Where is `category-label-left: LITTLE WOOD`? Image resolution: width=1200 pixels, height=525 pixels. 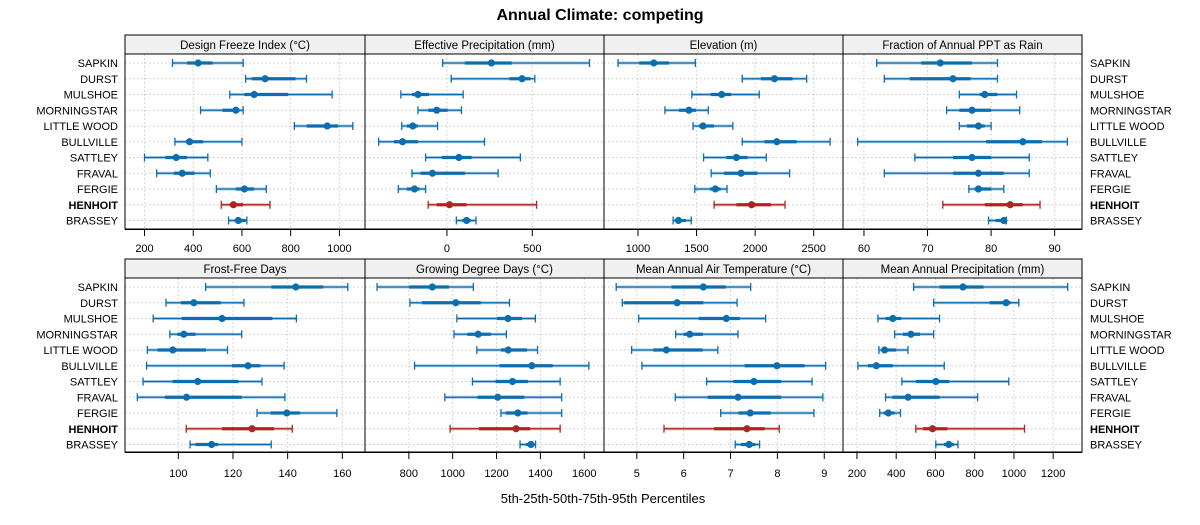 category-label-left: LITTLE WOOD is located at coordinates (80, 127).